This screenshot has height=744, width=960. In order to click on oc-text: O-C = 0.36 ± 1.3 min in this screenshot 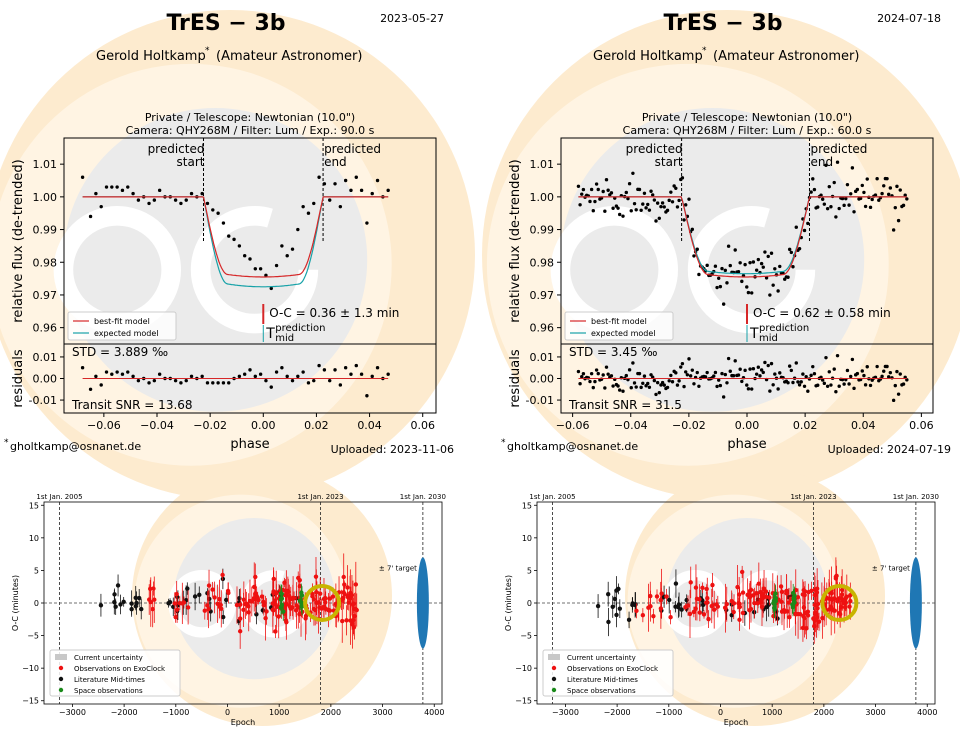, I will do `click(334, 313)`.